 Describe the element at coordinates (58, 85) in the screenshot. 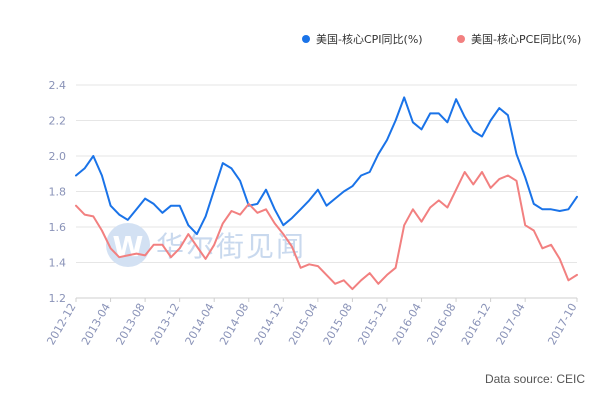

I see `y-tick-label: 2.4` at that location.